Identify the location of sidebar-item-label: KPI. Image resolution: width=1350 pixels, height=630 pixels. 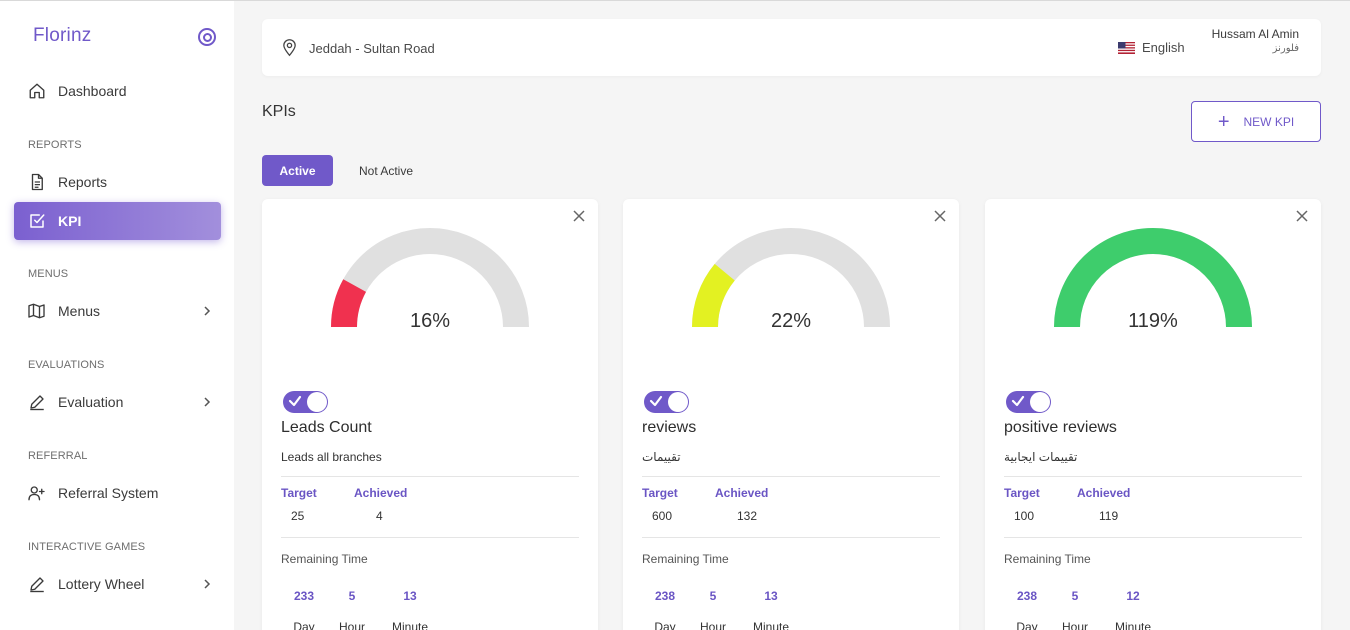
(70, 221).